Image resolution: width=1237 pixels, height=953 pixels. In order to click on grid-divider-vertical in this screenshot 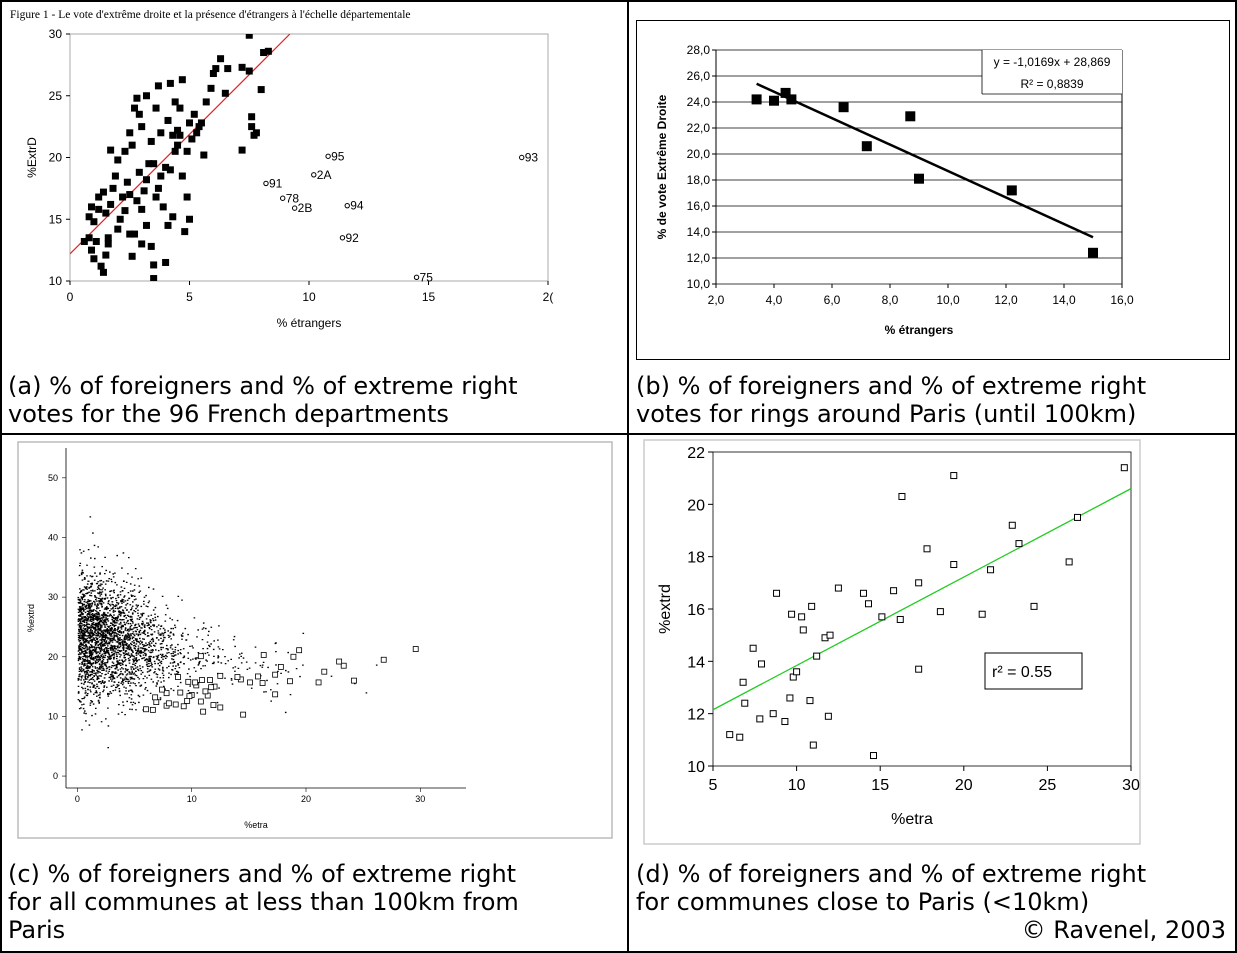, I will do `click(628, 476)`.